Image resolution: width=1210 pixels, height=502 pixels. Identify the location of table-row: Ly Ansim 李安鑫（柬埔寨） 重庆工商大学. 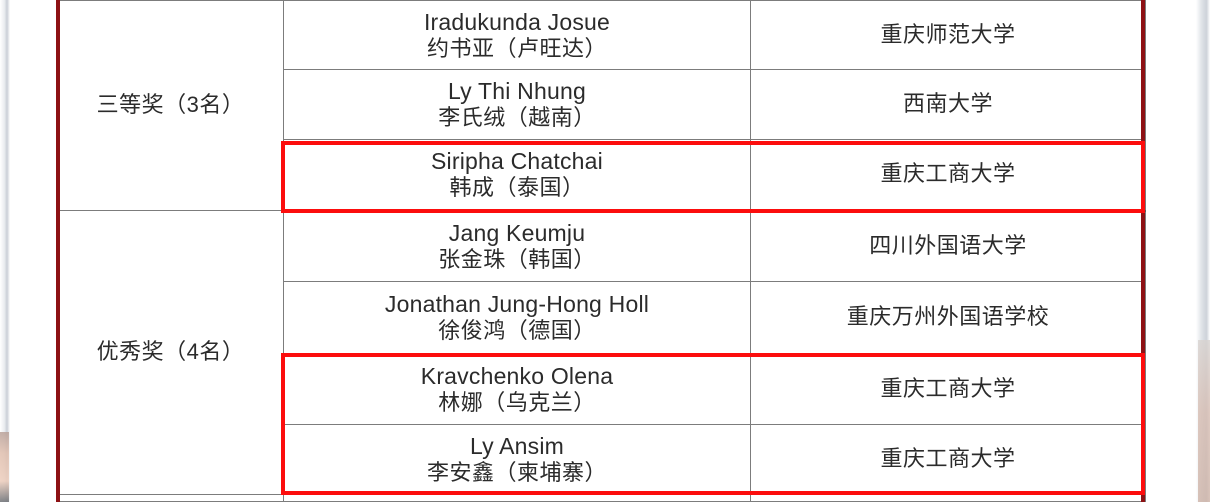
(602, 459).